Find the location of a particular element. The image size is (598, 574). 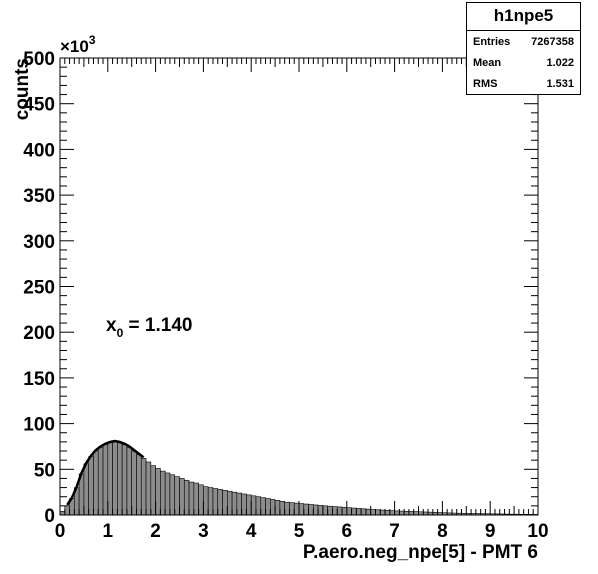

x-tick-label: 10 is located at coordinates (537, 531).